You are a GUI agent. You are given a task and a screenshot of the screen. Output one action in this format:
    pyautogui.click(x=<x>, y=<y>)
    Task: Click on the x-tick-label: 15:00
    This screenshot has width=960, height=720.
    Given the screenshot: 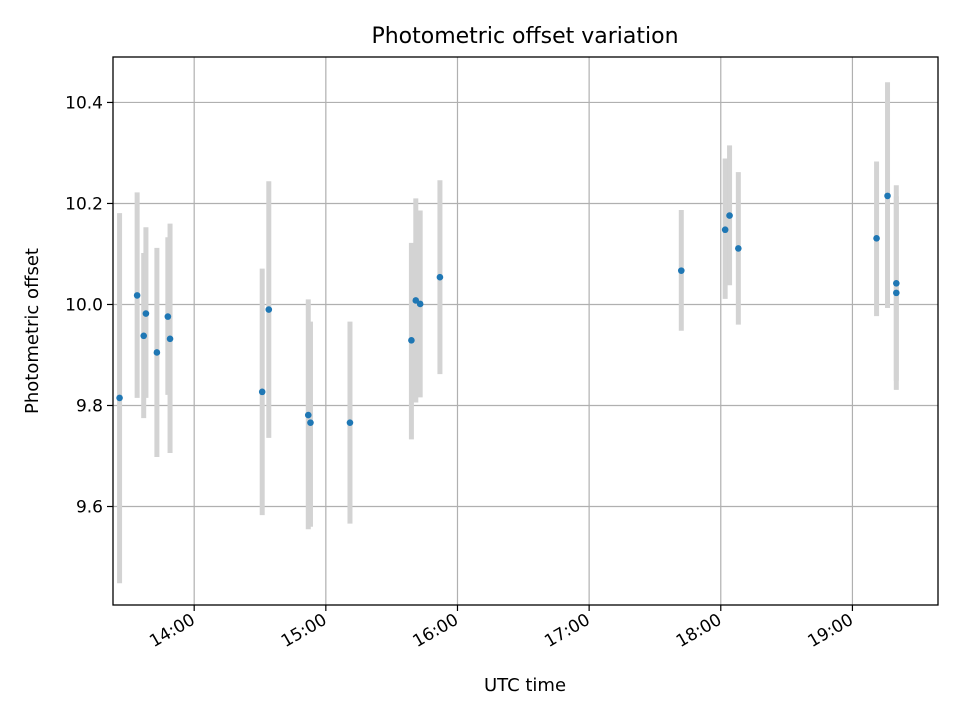 What is the action you would take?
    pyautogui.click(x=304, y=631)
    